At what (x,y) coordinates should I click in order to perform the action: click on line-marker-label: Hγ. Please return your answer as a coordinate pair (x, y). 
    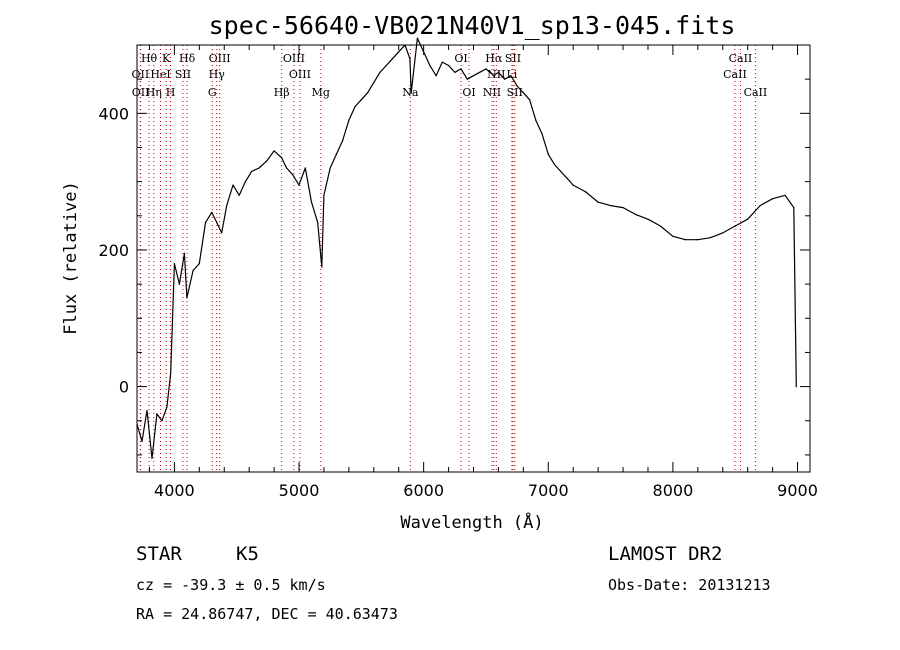
    Looking at the image, I should click on (217, 74).